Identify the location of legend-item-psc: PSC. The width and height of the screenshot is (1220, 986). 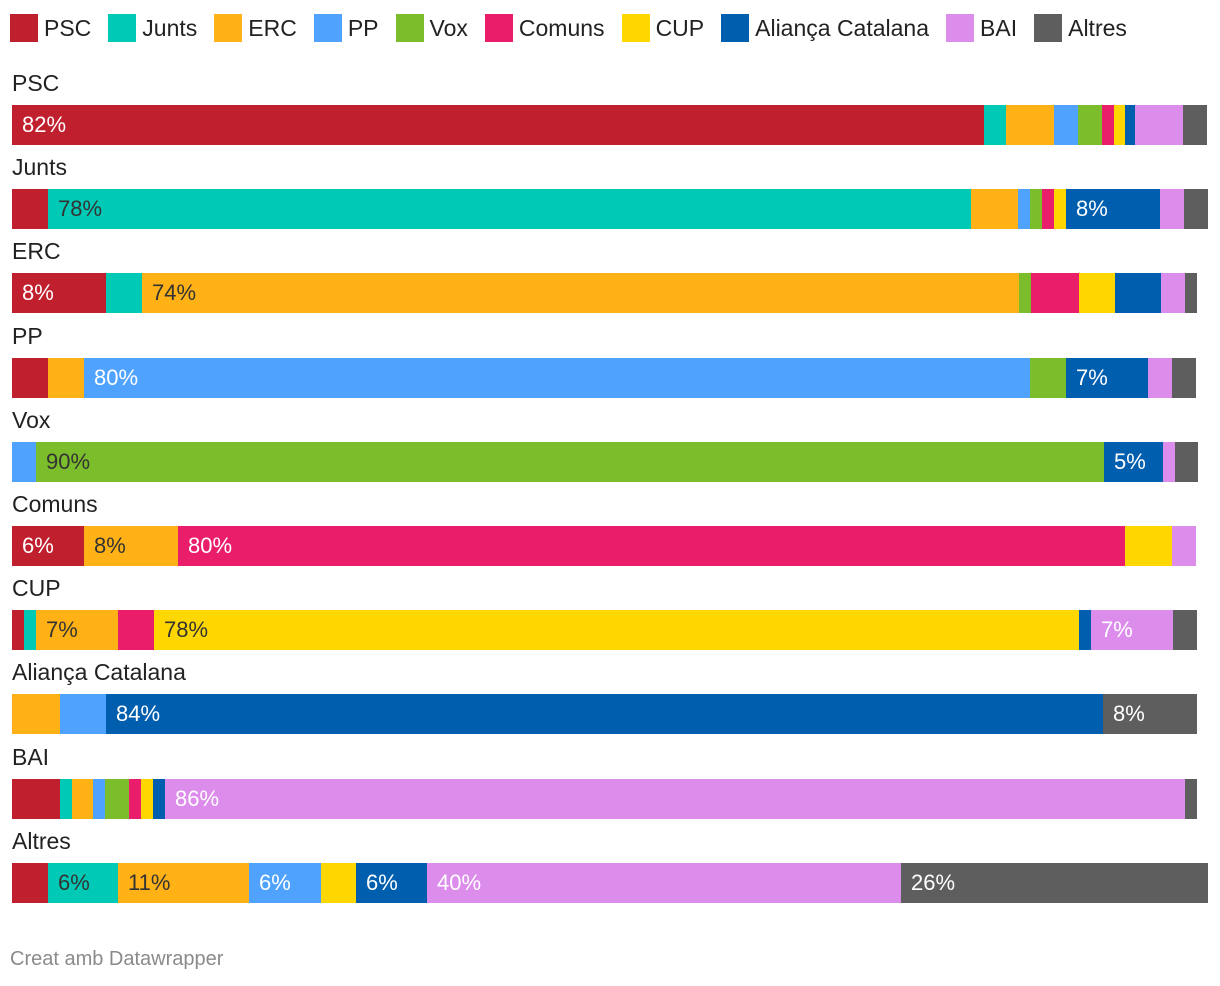
(50, 28).